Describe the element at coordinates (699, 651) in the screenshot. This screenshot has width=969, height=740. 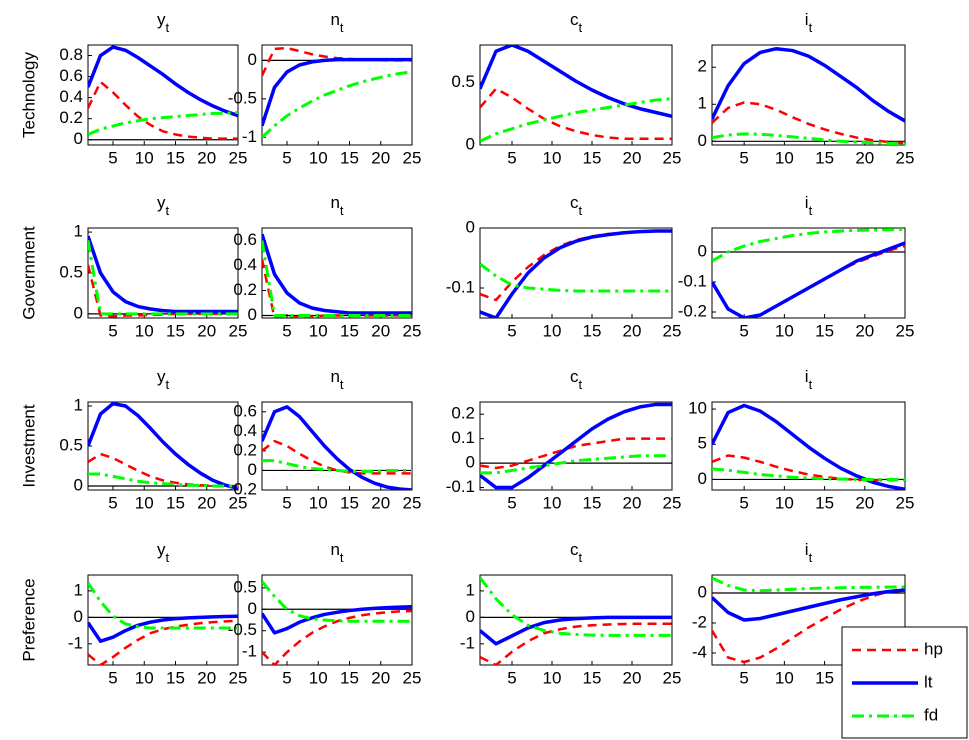
I see `y-tick-label: -4` at that location.